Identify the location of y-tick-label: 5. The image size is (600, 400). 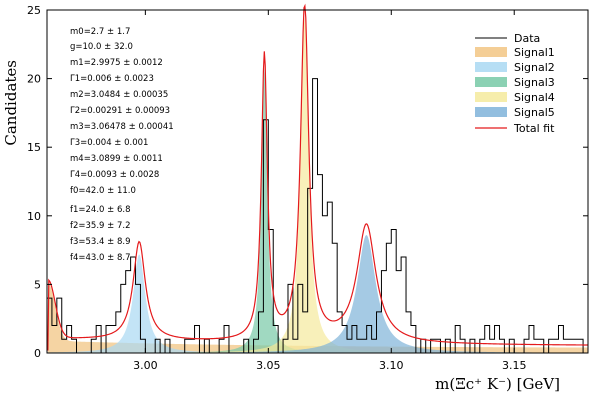
(37, 284).